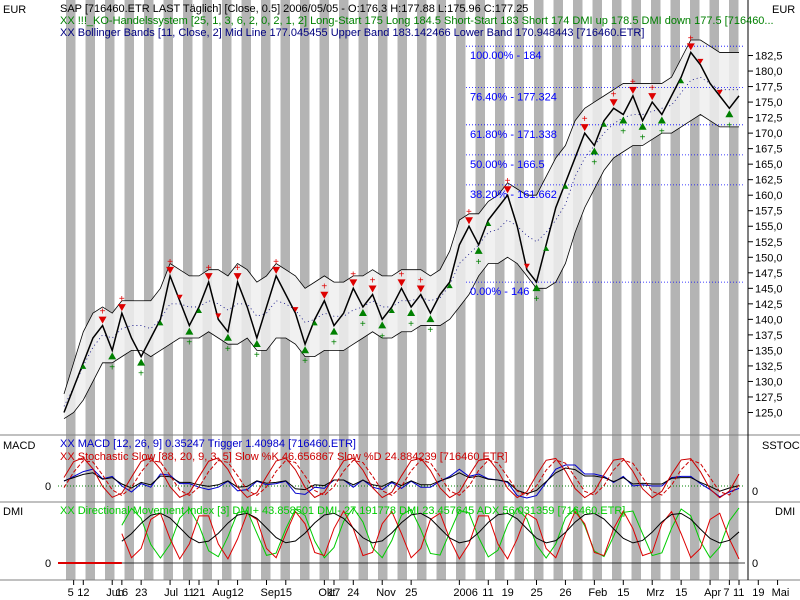 The width and height of the screenshot is (800, 600). What do you see at coordinates (141, 593) in the screenshot?
I see `x-tick-label-4: 23` at bounding box center [141, 593].